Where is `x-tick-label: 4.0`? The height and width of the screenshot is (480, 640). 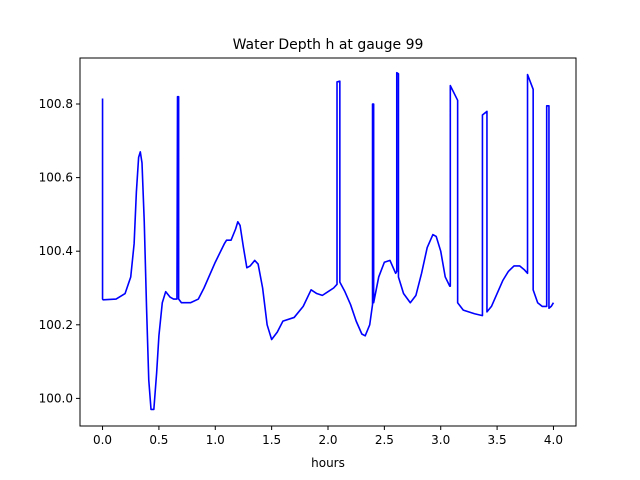 x-tick-label: 4.0 is located at coordinates (553, 440).